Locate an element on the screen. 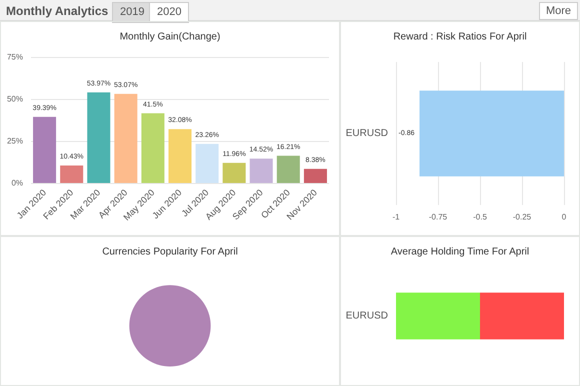  x-tick-label: 0 is located at coordinates (564, 217).